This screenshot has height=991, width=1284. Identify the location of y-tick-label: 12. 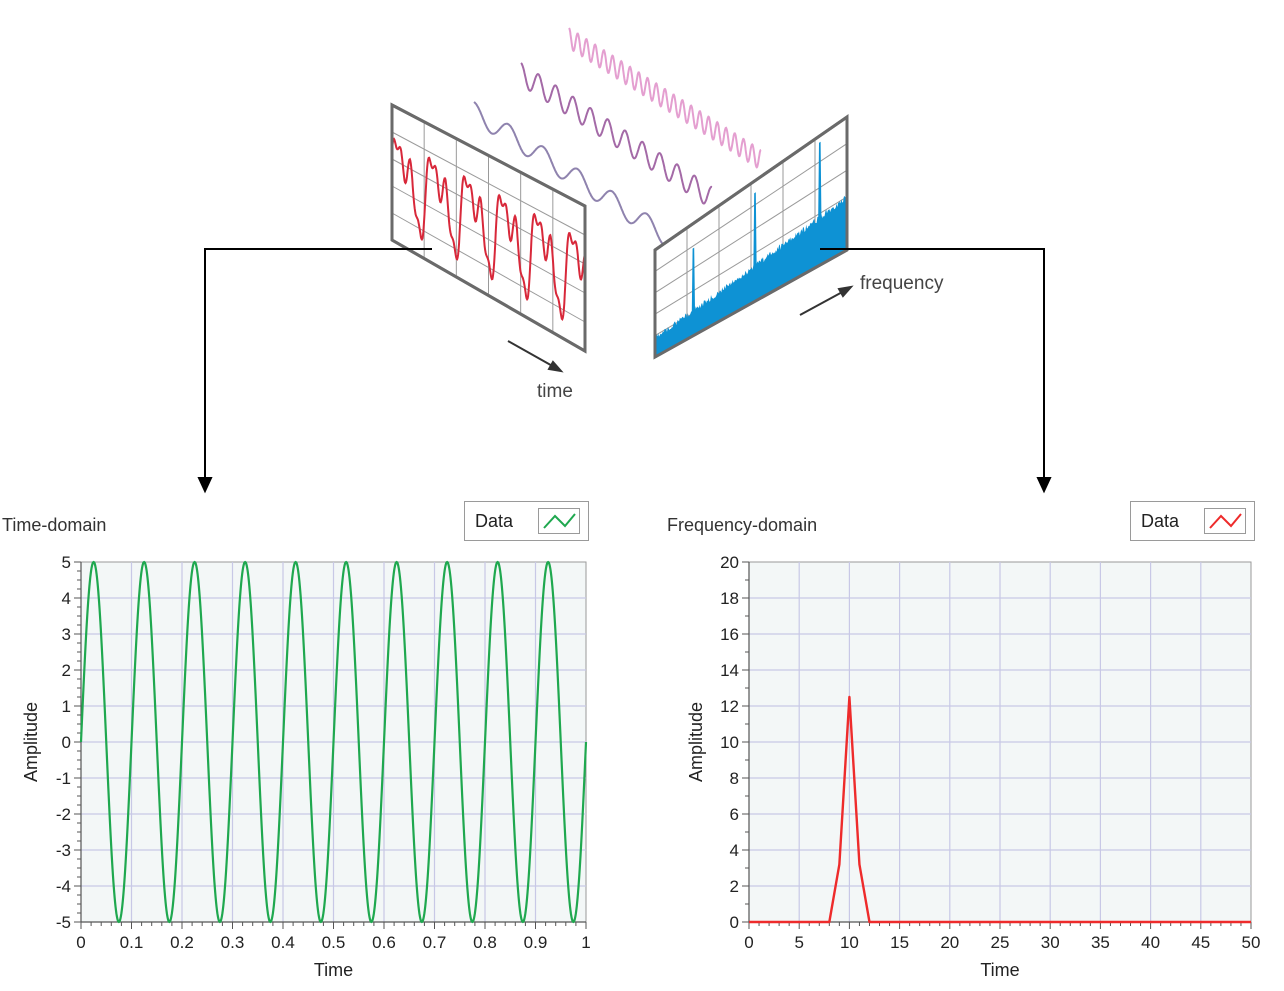
(729, 706).